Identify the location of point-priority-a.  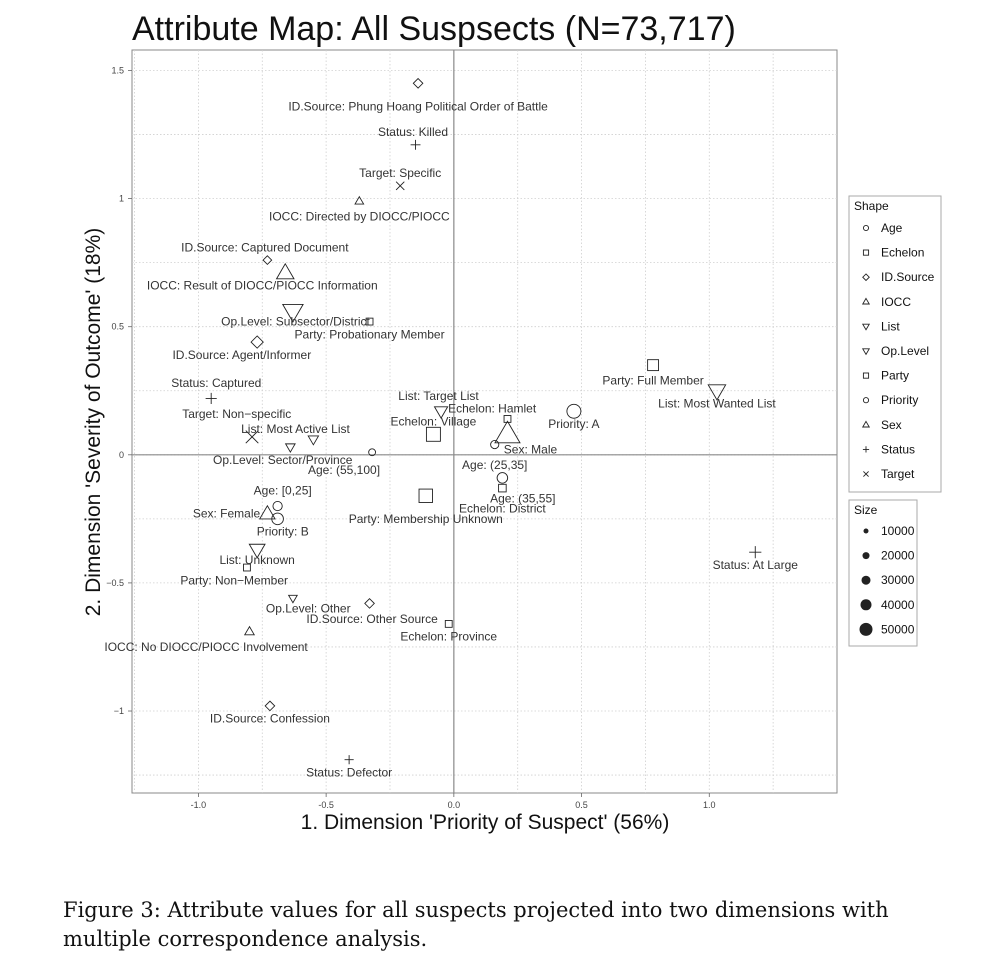
(574, 411).